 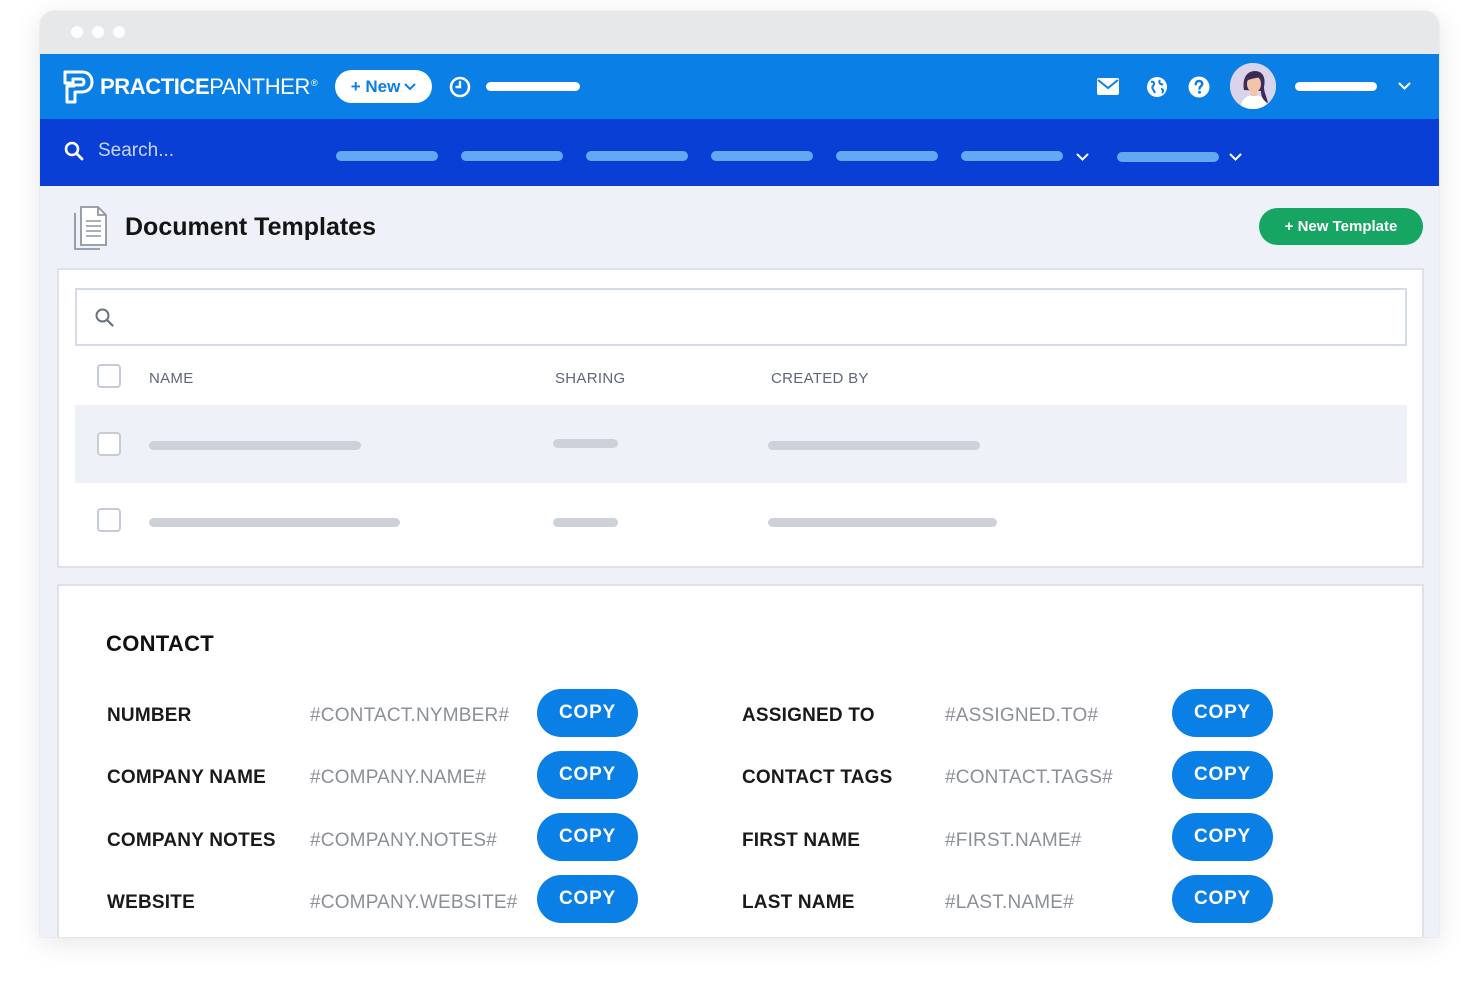 I want to click on field-label-website: WEBSITE, so click(x=151, y=902).